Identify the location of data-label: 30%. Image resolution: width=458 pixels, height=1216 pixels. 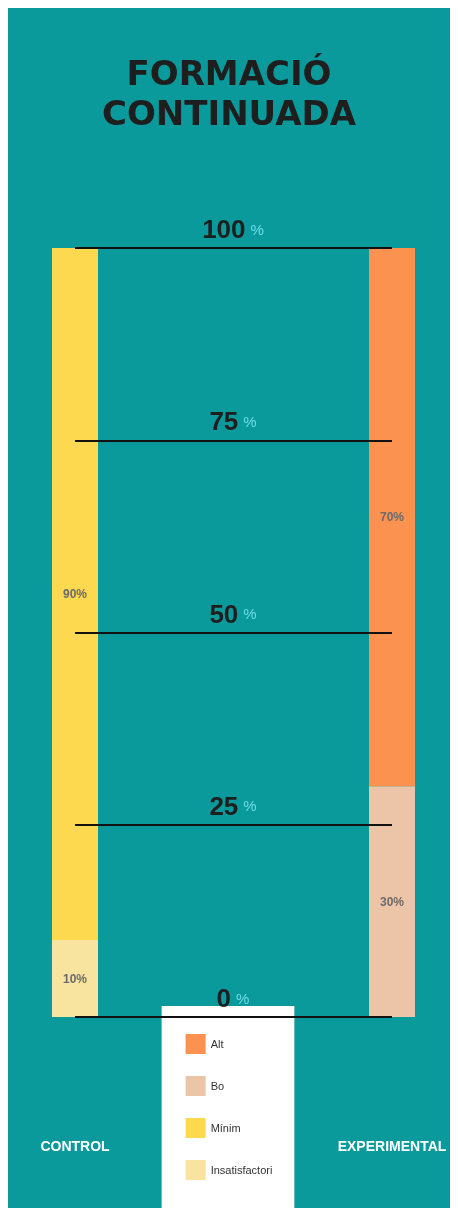
(392, 901).